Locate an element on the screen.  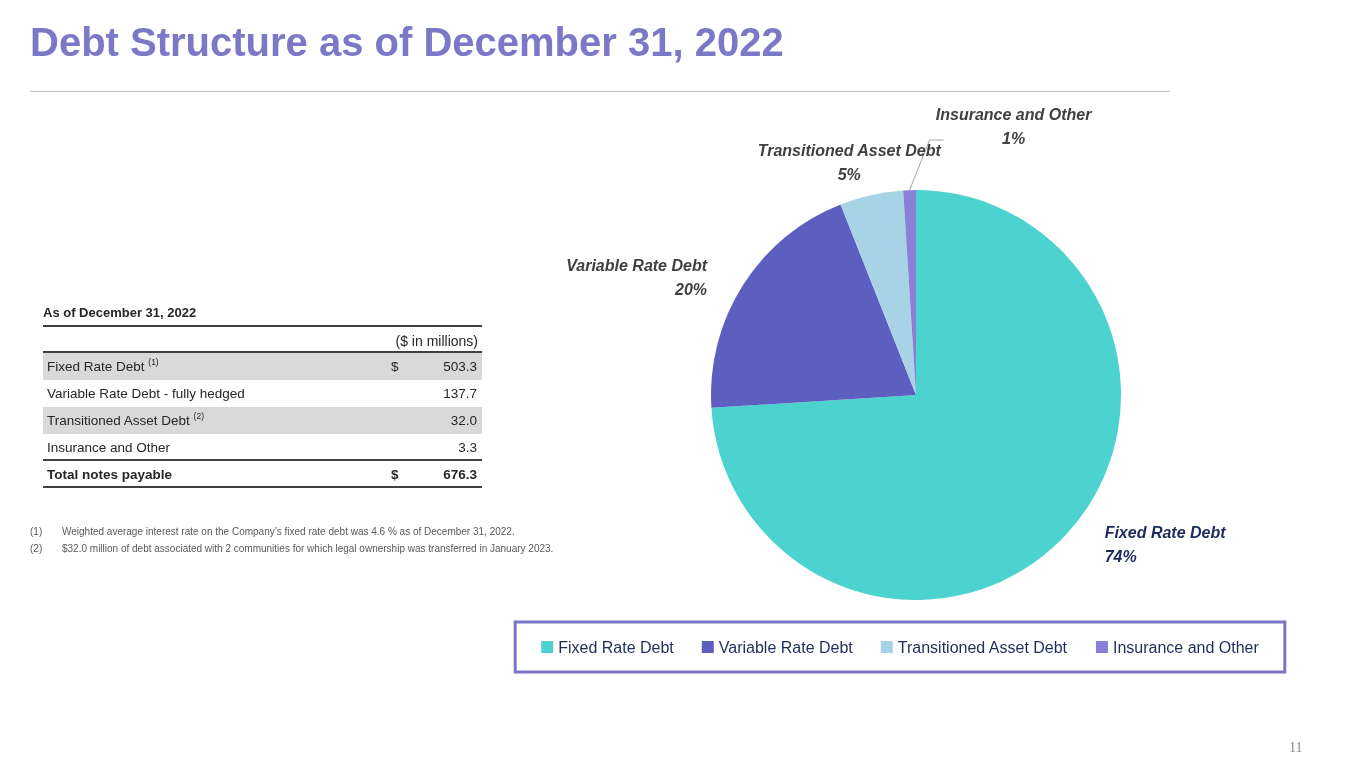
text: ($ in millions) is located at coordinates (436, 341).